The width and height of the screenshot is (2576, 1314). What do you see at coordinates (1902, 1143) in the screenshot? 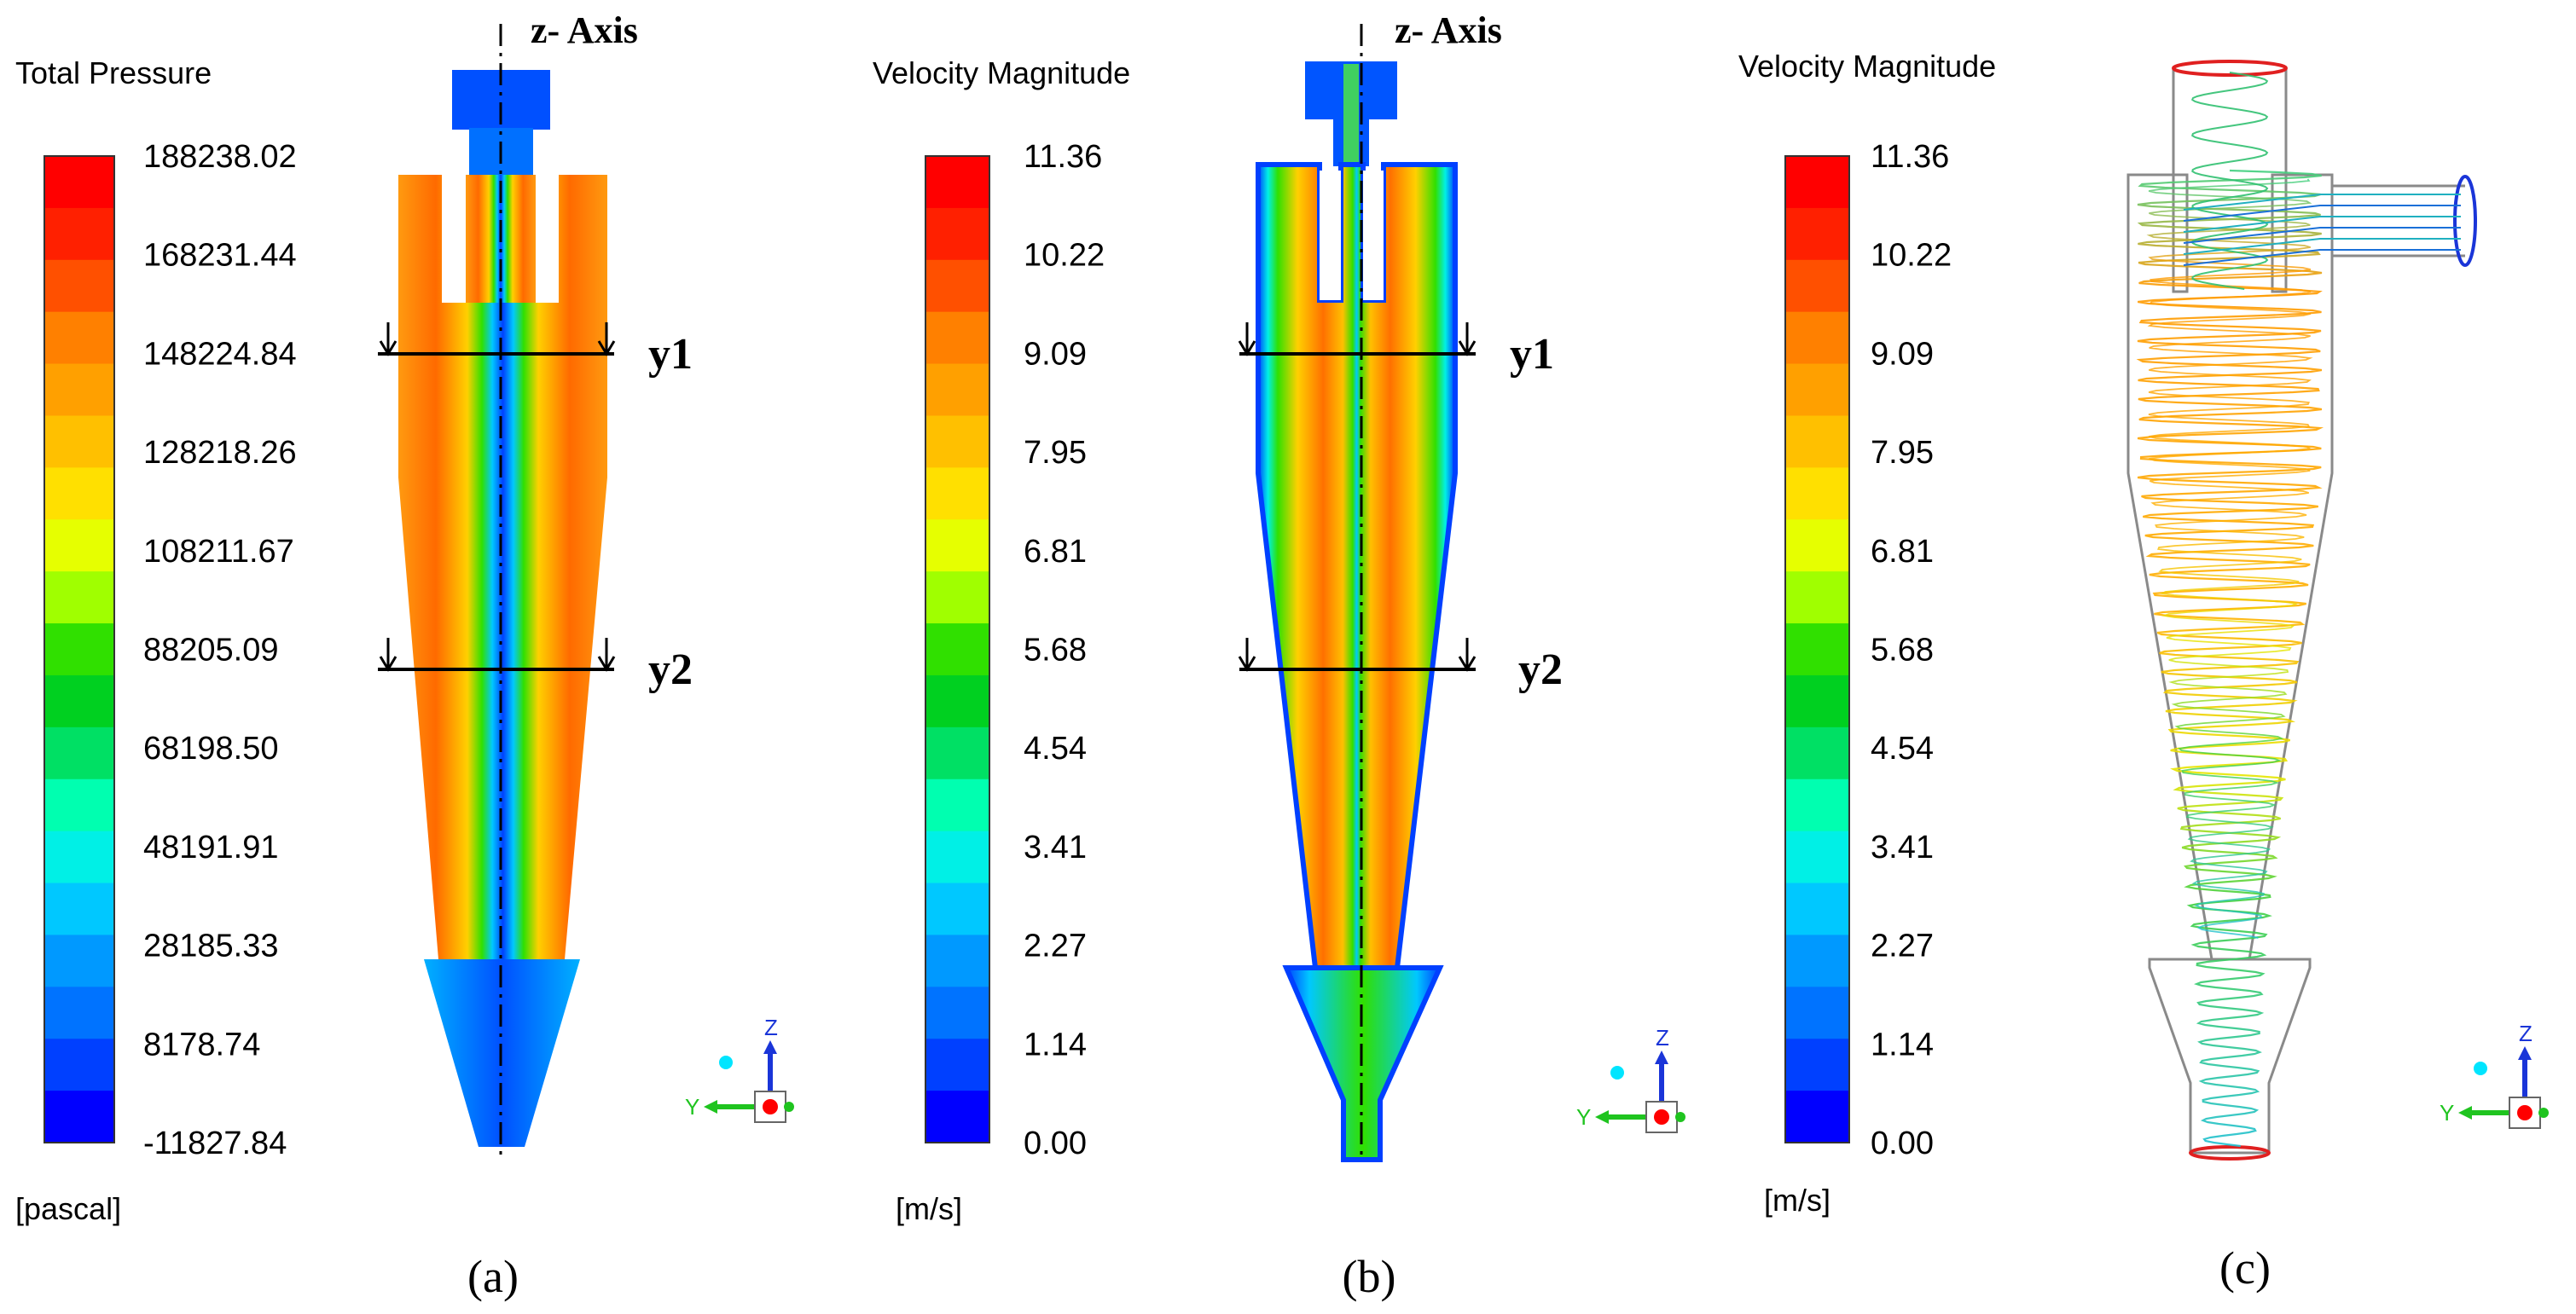
I see `legend-tick-label: 0.00` at bounding box center [1902, 1143].